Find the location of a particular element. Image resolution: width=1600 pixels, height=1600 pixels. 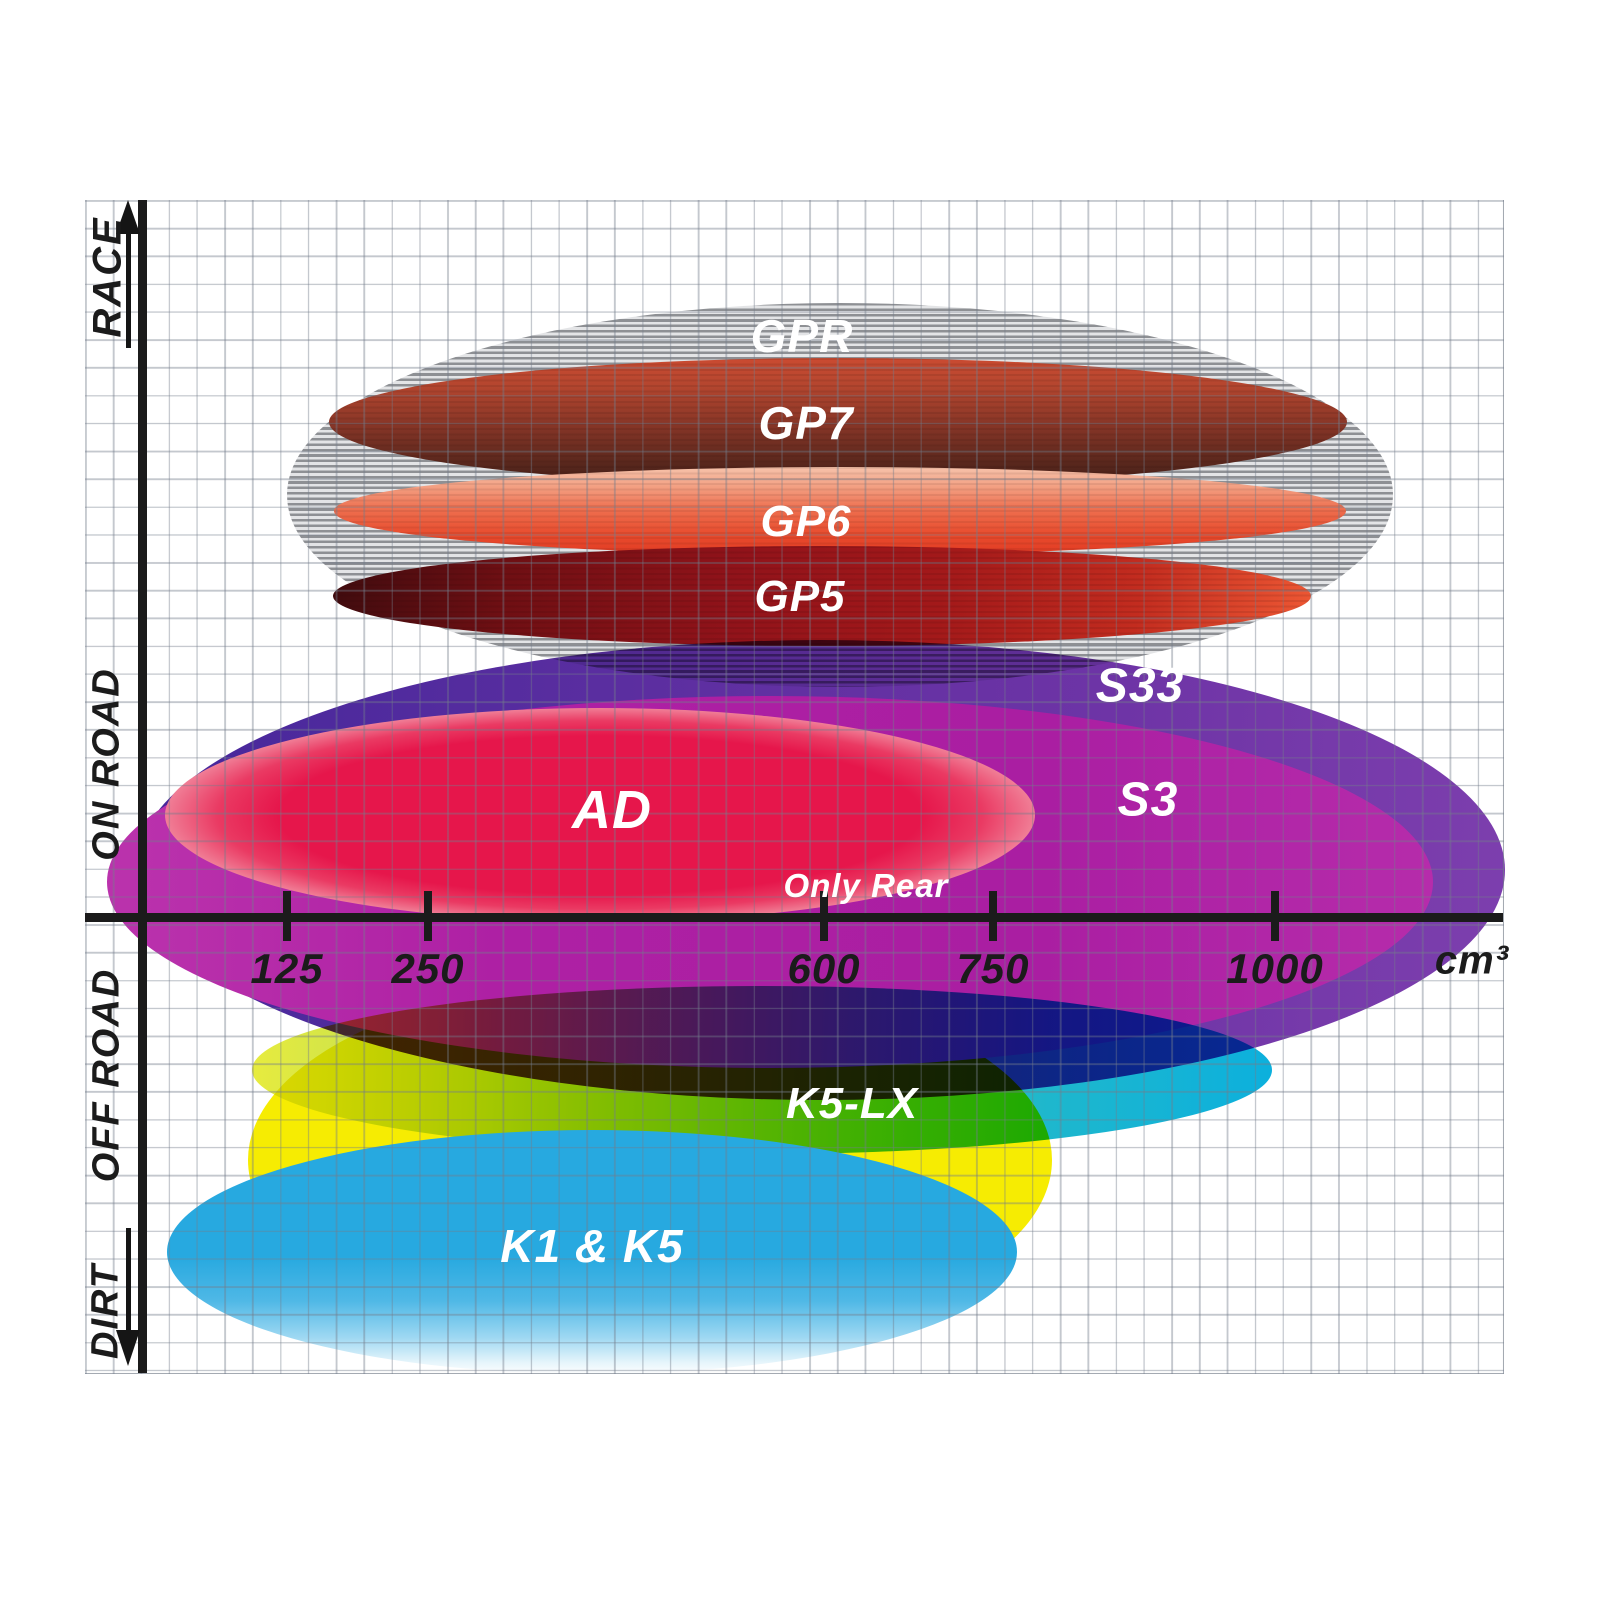

tick-label-125: 125 is located at coordinates (287, 968).